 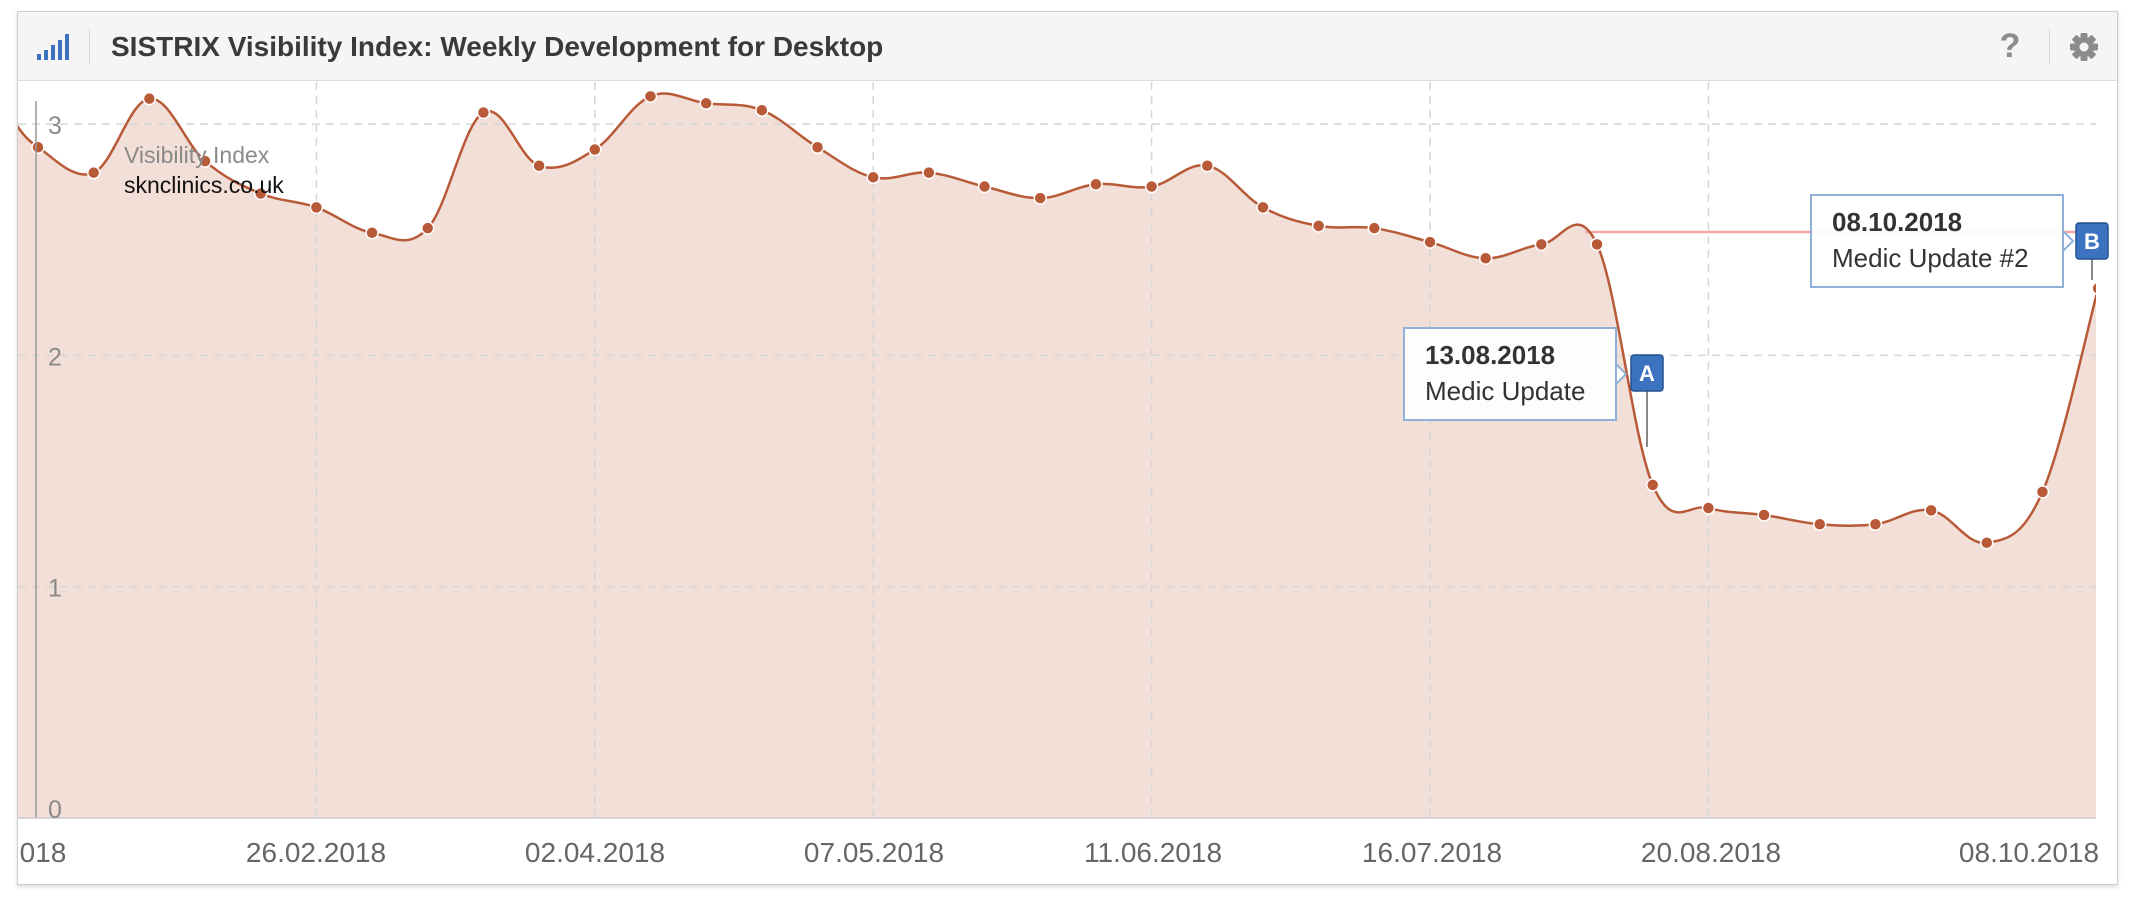 What do you see at coordinates (43, 852) in the screenshot?
I see `x-tick-label: 018` at bounding box center [43, 852].